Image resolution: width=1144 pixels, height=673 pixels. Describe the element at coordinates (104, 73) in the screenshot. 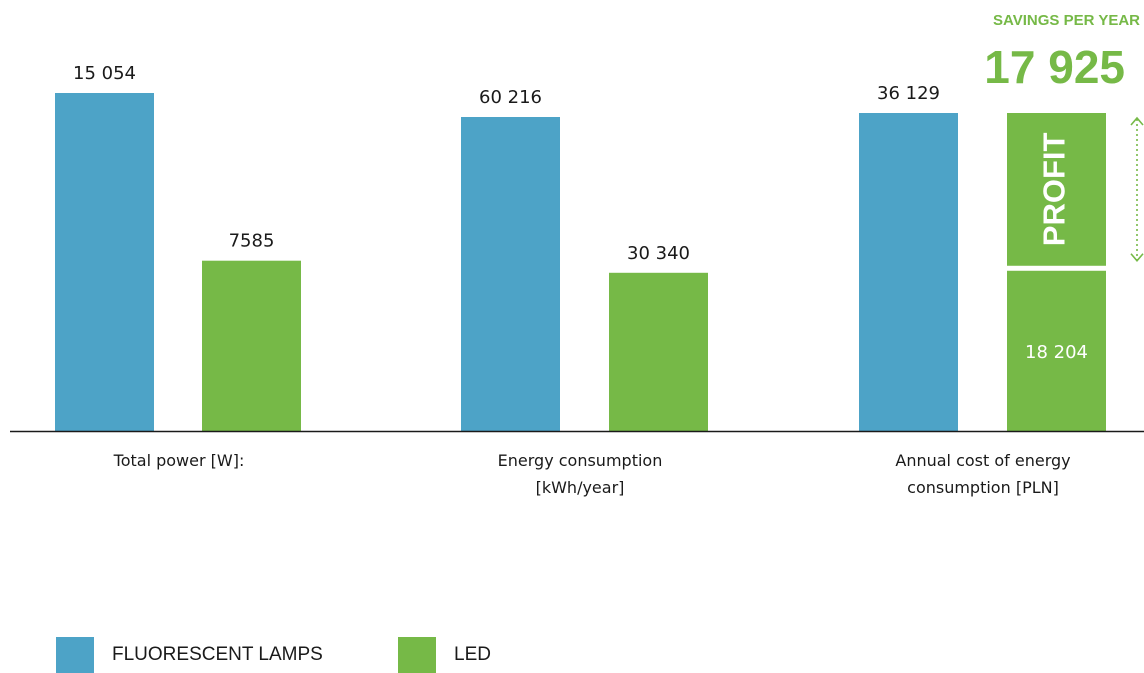

I see `data-label-fluorescent-0: 15 054` at that location.